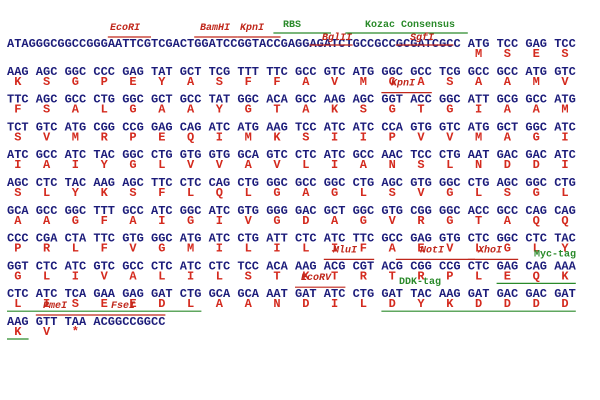  What do you see at coordinates (489, 250) in the screenshot?
I see `feature-label: XhoI` at bounding box center [489, 250].